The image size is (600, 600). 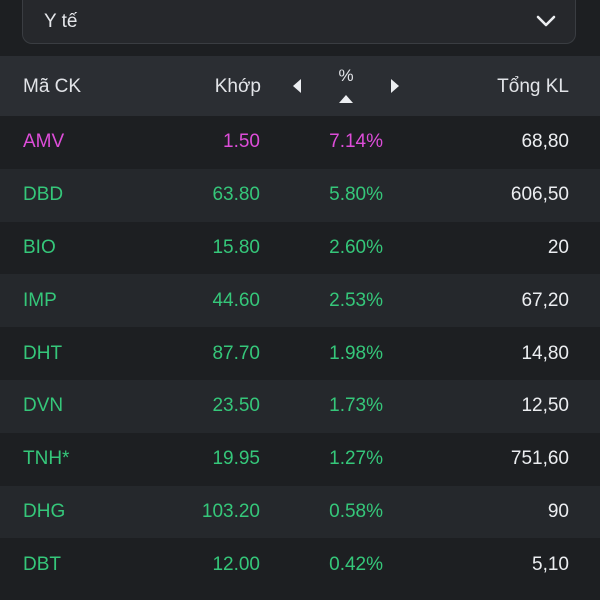 I want to click on match-price: 1.50, so click(x=241, y=142).